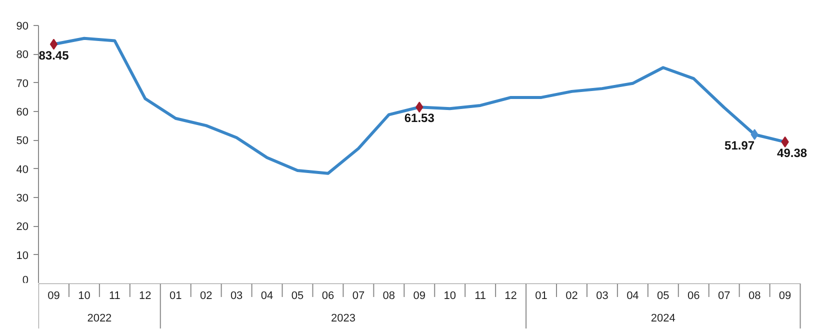  Describe the element at coordinates (22, 55) in the screenshot. I see `y-tick-label: 80` at that location.